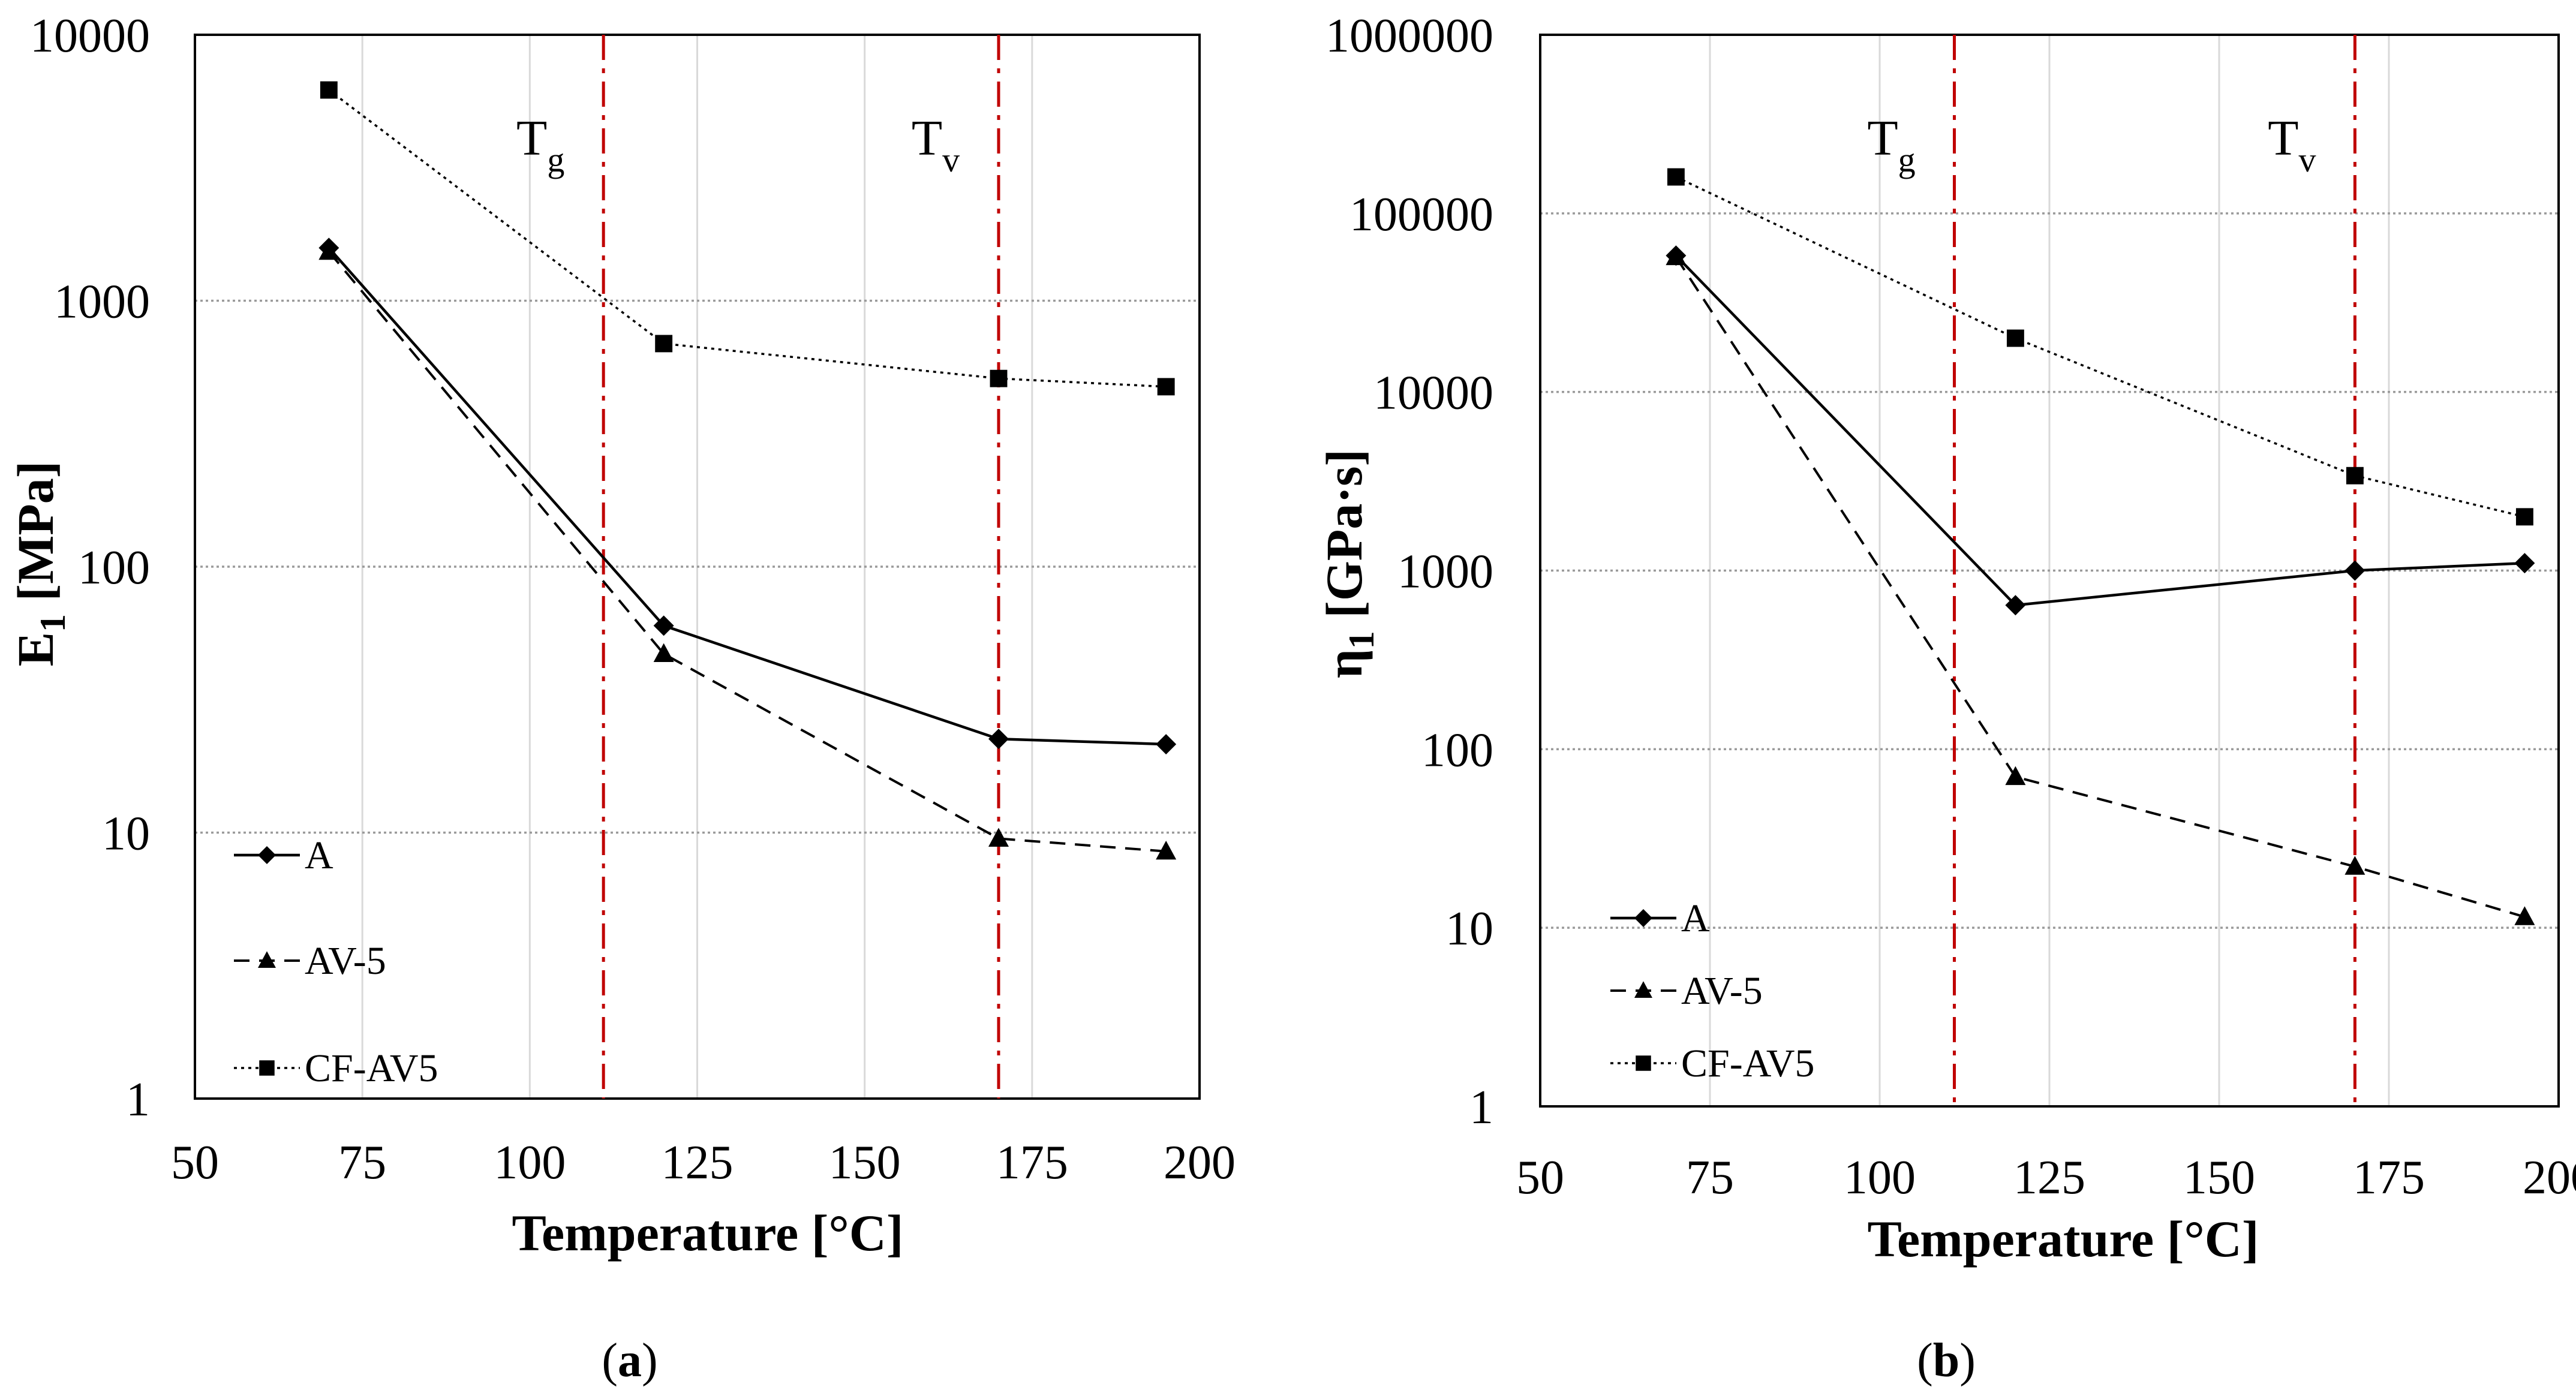 This screenshot has width=2576, height=1387. Describe the element at coordinates (35, 537) in the screenshot. I see `y-axis-title-unit: [MPa]` at that location.